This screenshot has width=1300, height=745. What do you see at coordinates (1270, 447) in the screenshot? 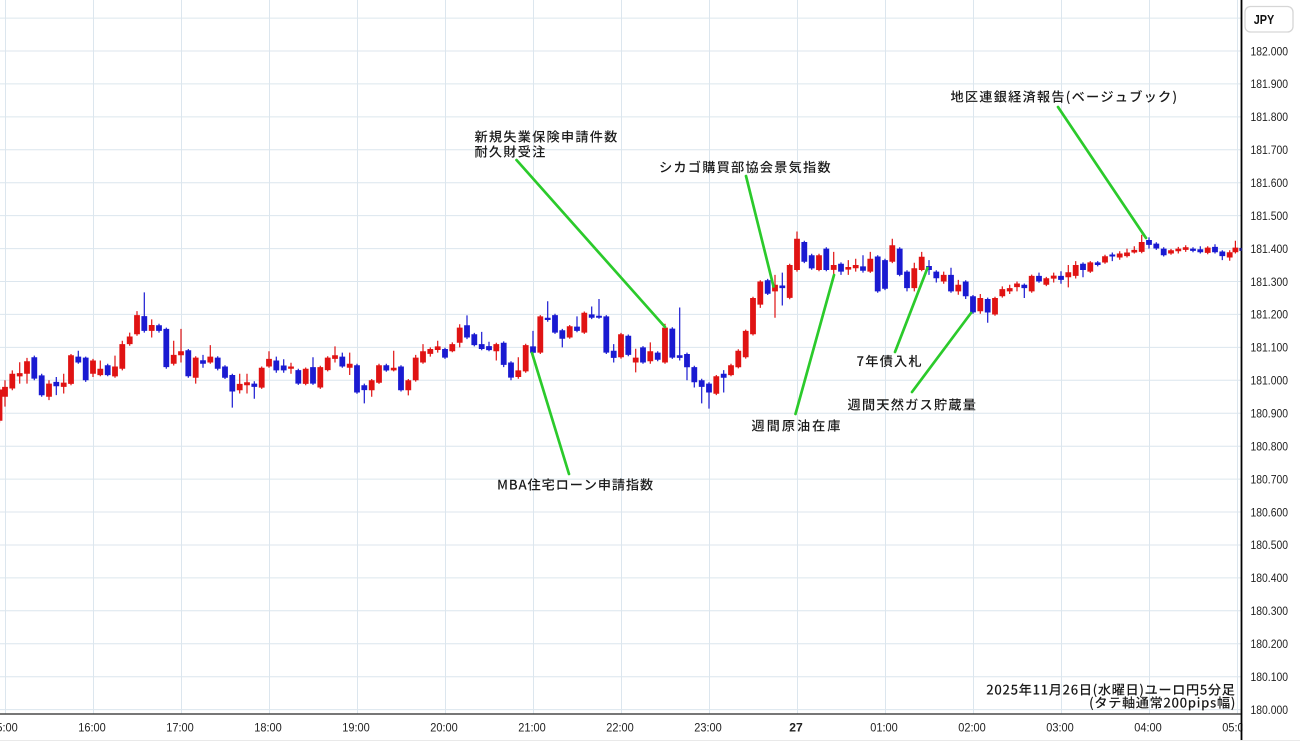
I see `svg-text: 180.800` at bounding box center [1270, 447].